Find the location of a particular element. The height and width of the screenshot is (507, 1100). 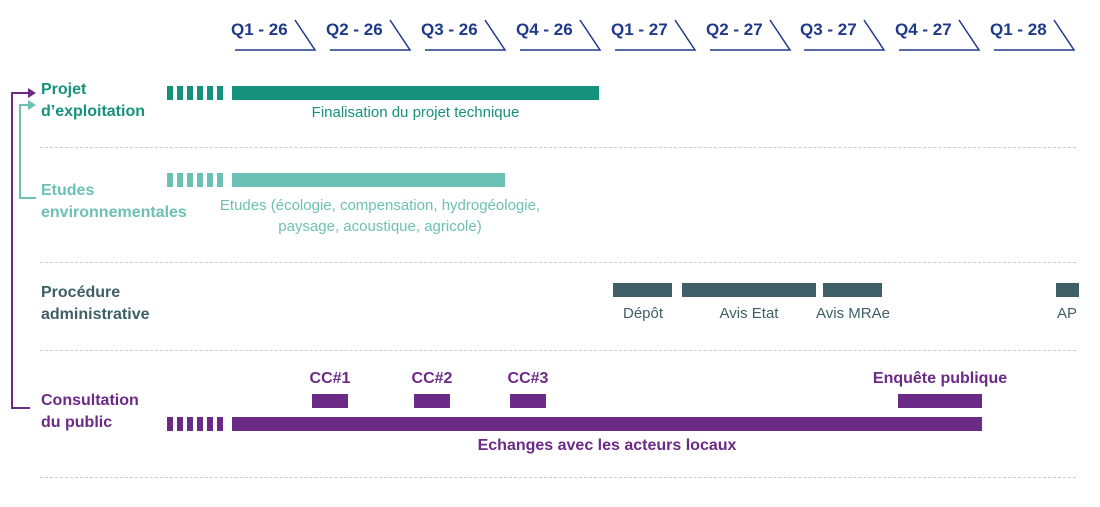

caption-avis-mrae: Avis MRAe is located at coordinates (853, 313).